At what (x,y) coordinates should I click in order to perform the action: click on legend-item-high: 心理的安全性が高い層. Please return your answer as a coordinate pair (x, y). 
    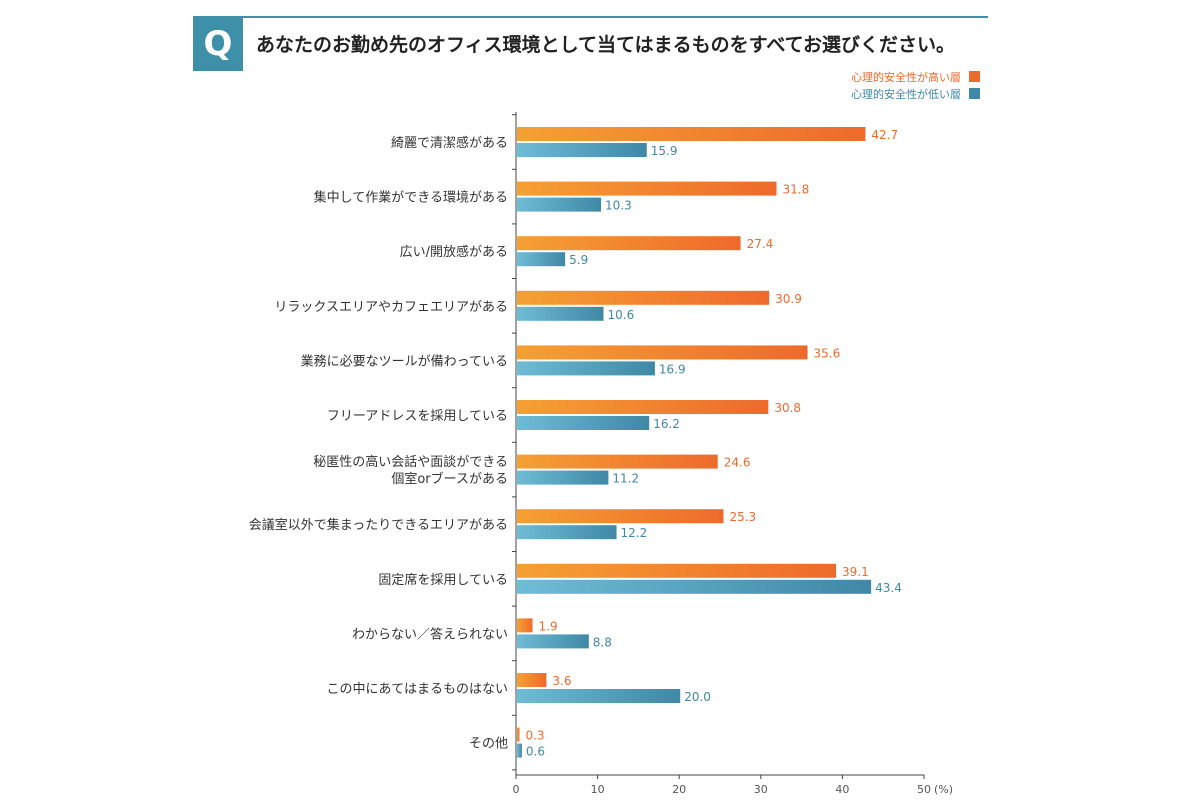
    Looking at the image, I should click on (887, 76).